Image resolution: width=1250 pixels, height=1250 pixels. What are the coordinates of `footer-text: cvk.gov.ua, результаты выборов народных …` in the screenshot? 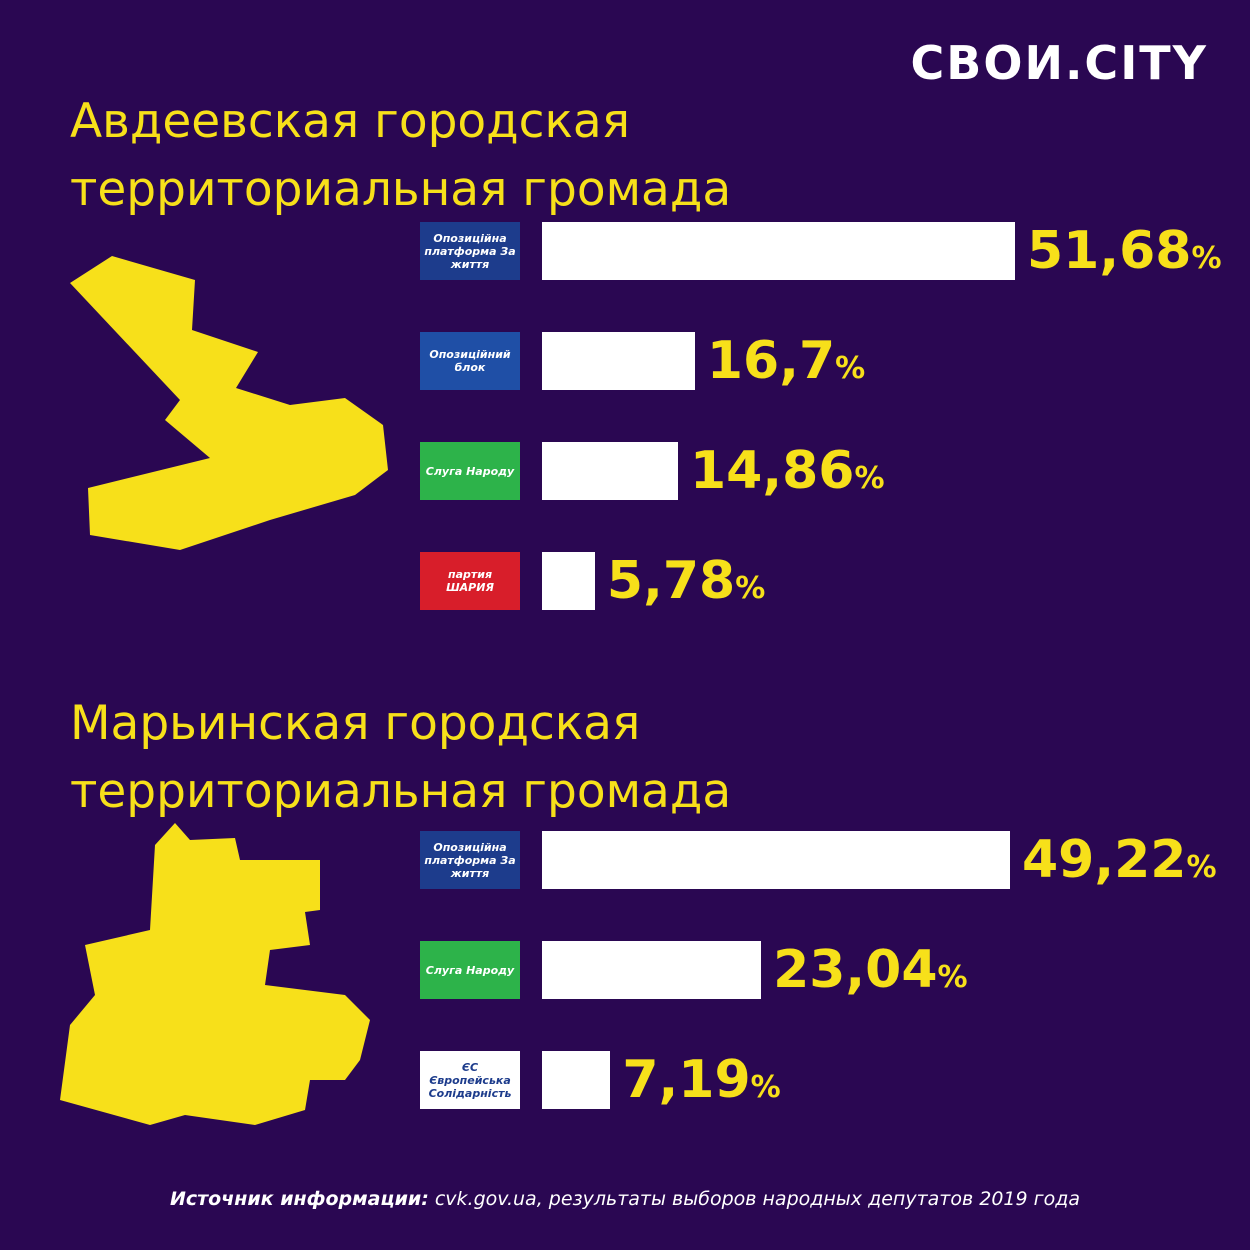 It's located at (757, 1199).